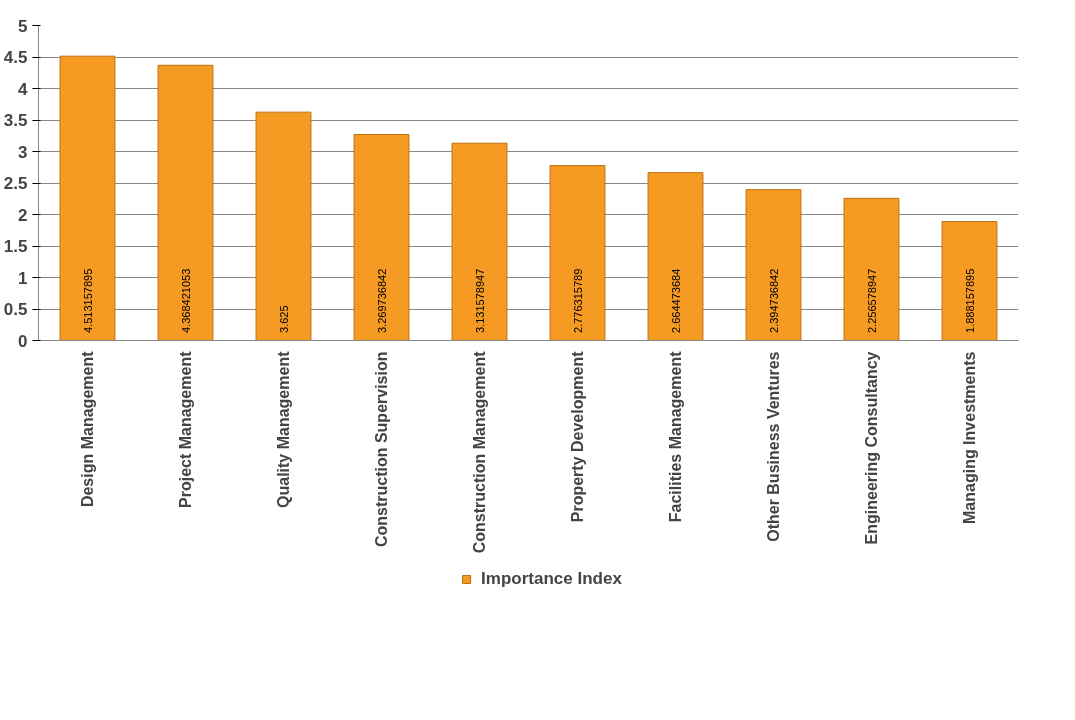 The width and height of the screenshot is (1075, 720). What do you see at coordinates (185, 429) in the screenshot?
I see `x-tick-label: Project Management` at bounding box center [185, 429].